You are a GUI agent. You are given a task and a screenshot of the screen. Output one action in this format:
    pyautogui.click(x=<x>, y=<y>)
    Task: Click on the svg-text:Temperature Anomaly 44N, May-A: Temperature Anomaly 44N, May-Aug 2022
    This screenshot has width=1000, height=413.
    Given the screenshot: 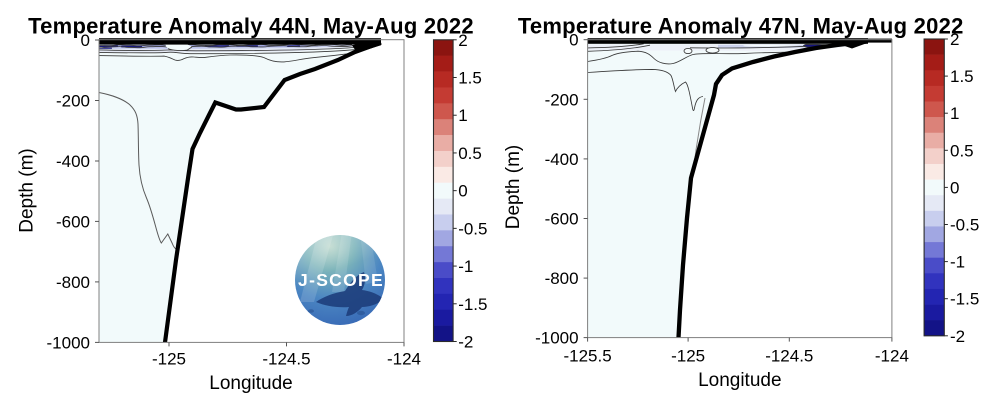 What is the action you would take?
    pyautogui.click(x=251, y=26)
    